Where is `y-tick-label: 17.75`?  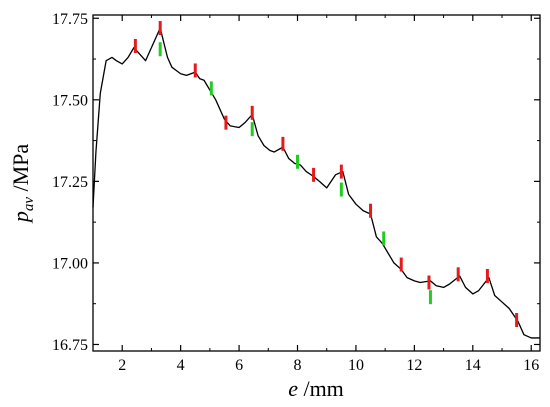 y-tick-label: 17.75 is located at coordinates (70, 19).